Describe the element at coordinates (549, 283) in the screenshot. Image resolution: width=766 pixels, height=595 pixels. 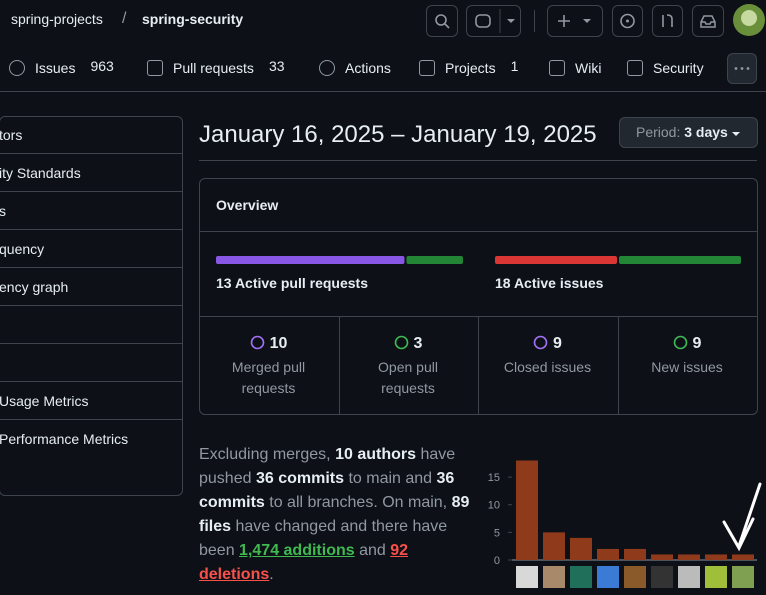
I see `active-issues: 18 Active issues` at that location.